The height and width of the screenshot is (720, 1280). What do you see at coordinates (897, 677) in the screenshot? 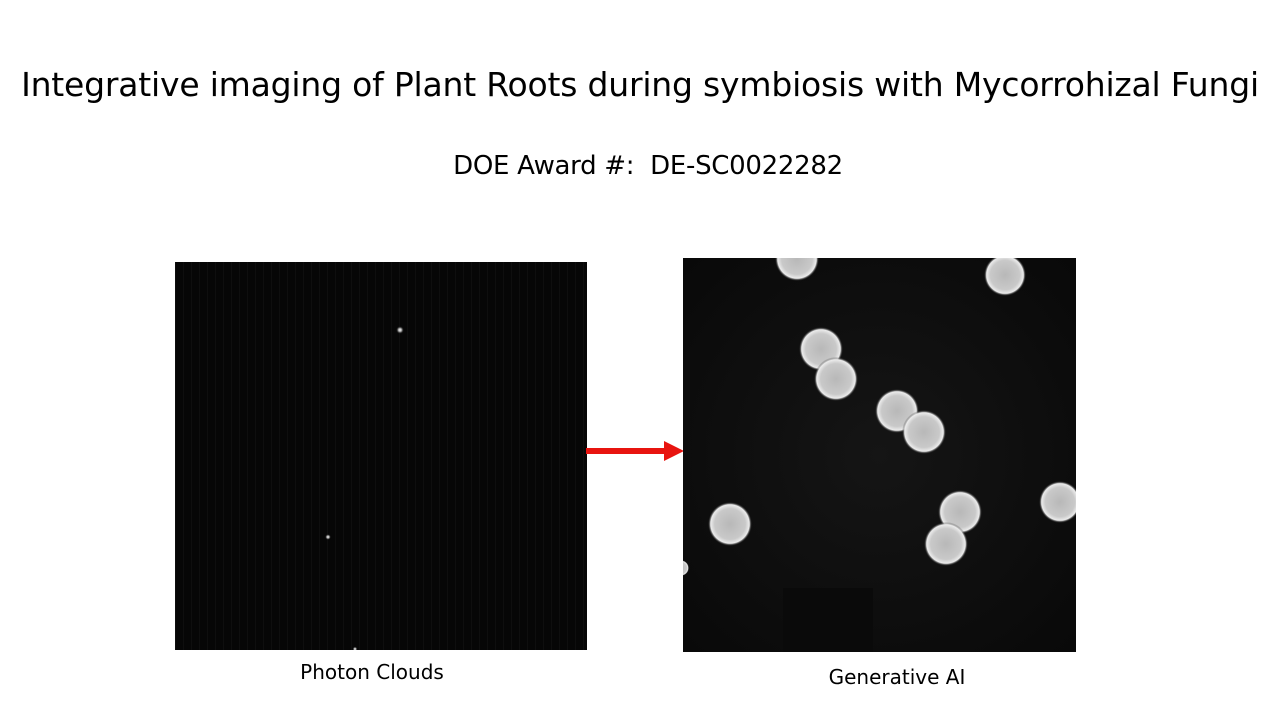
I see `generative-ai-caption: Generative AI` at bounding box center [897, 677].